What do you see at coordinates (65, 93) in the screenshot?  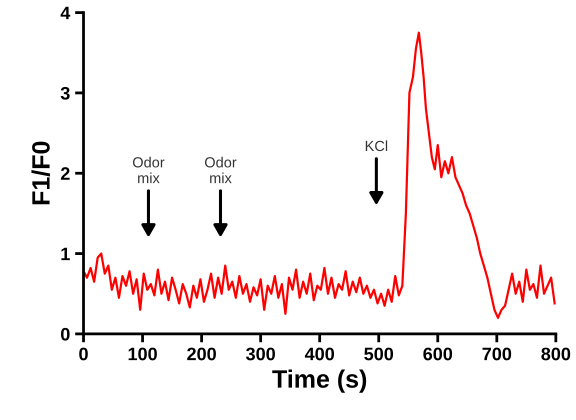 I see `y-tick-label: 3` at bounding box center [65, 93].